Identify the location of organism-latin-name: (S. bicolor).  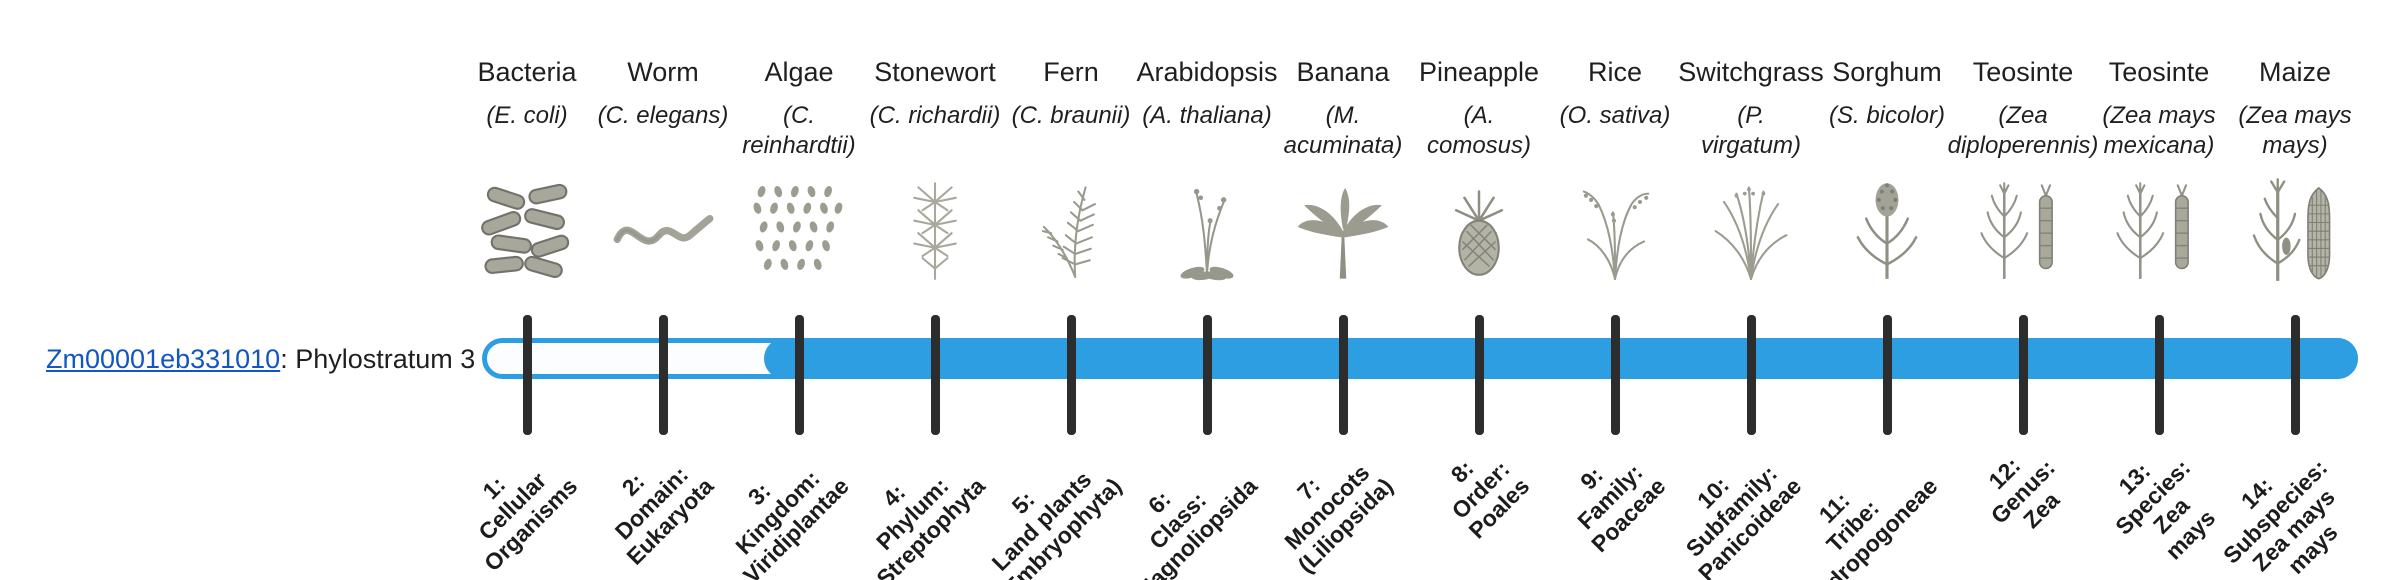
(1887, 116).